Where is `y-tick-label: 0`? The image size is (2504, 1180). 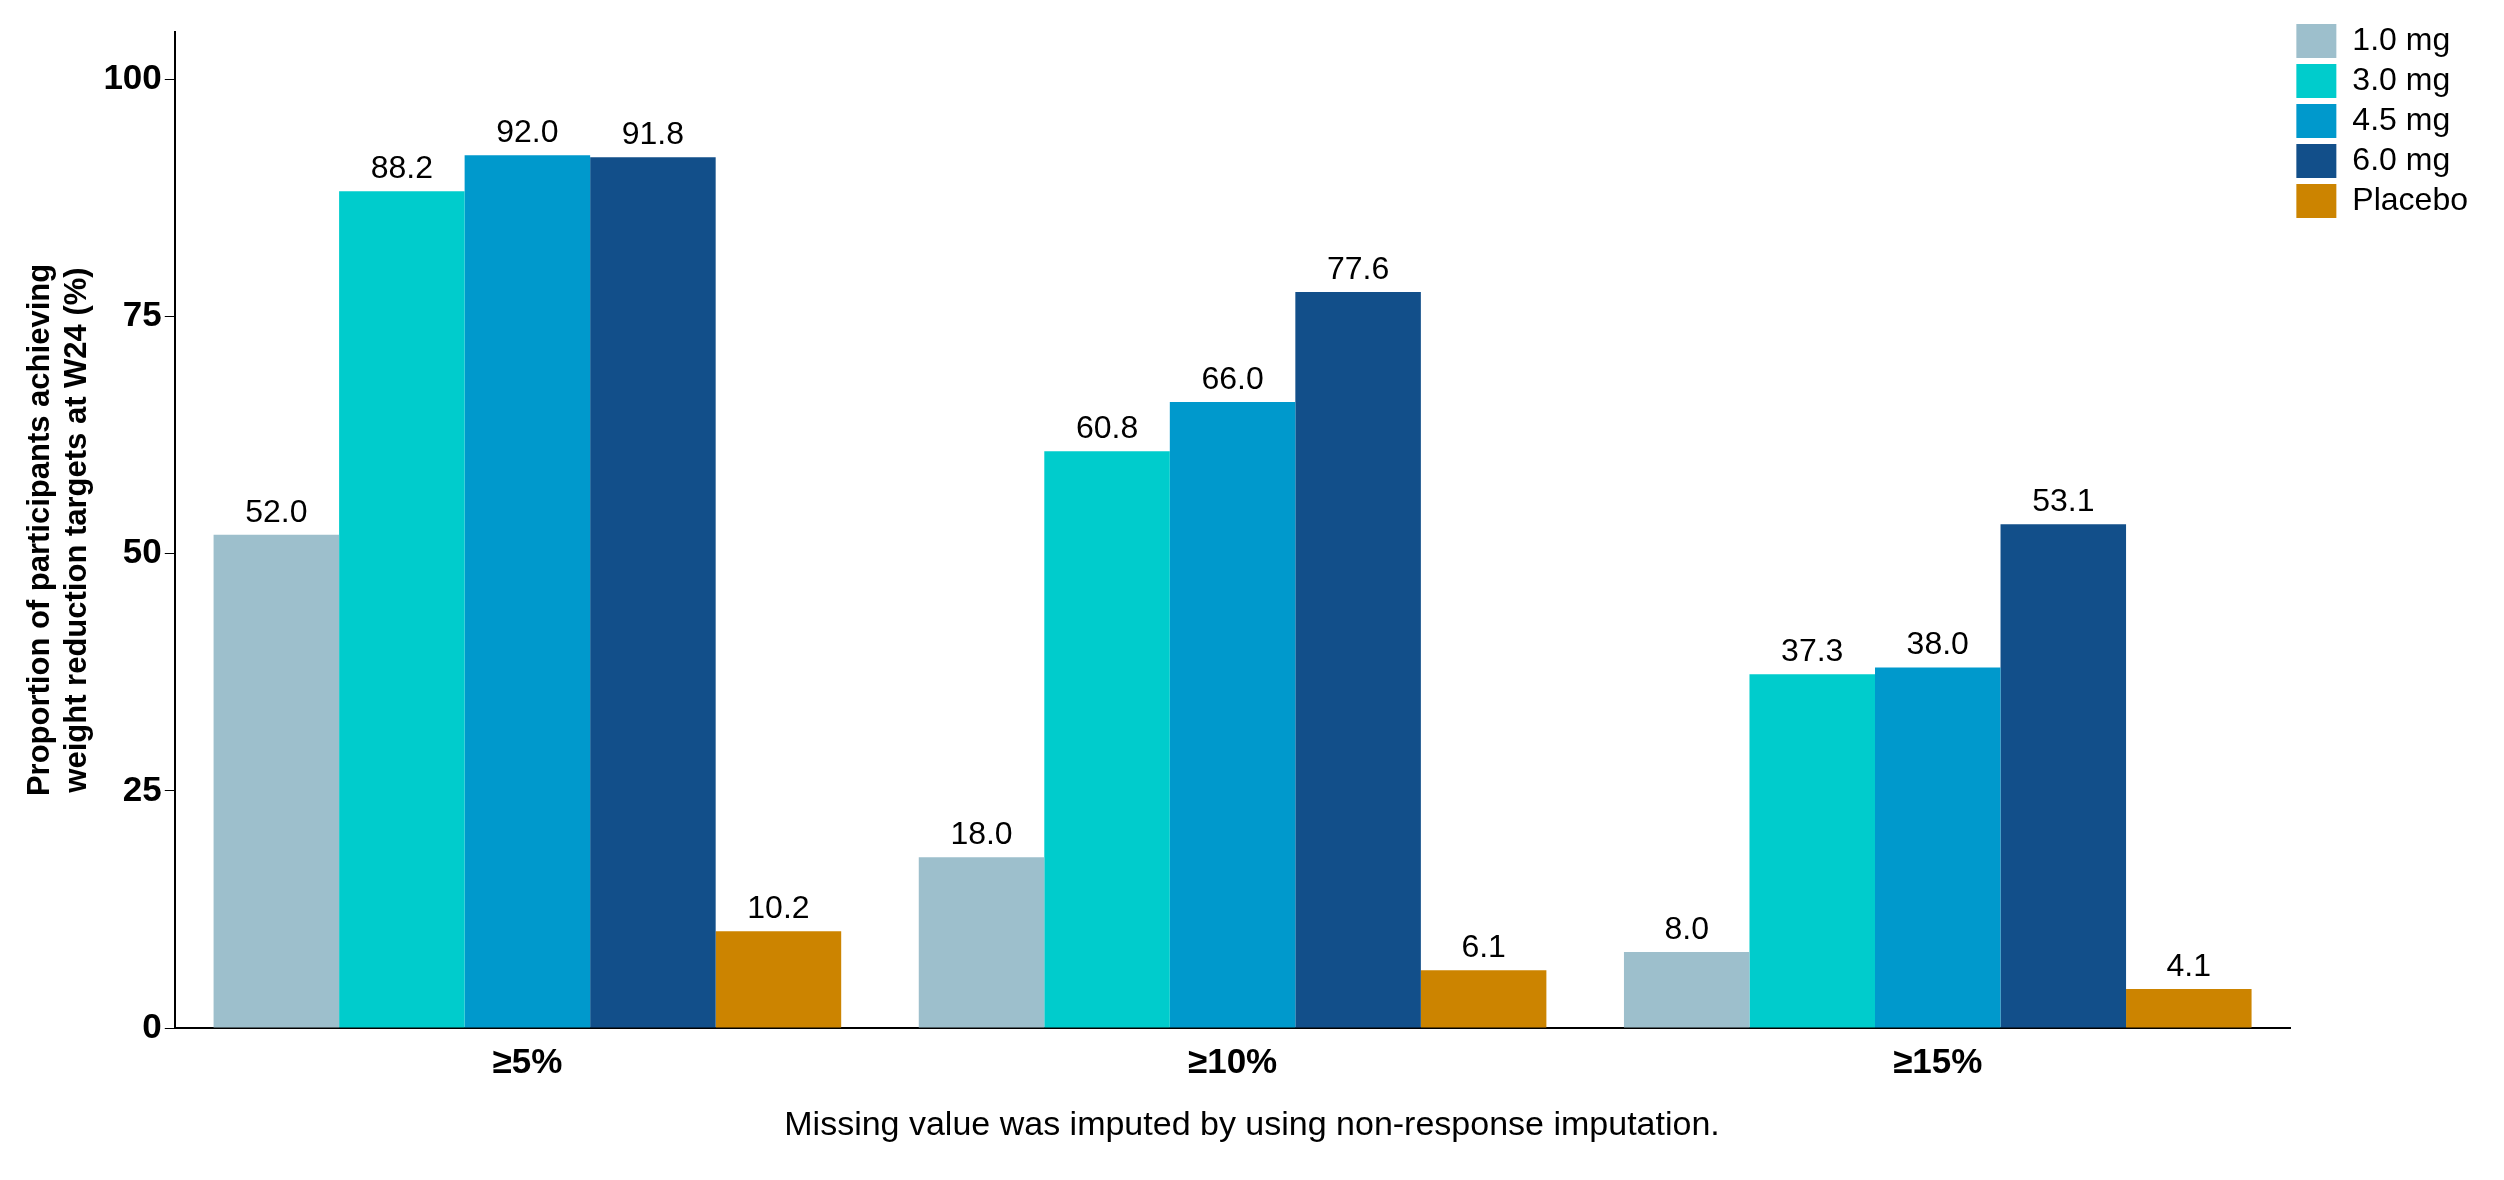 y-tick-label: 0 is located at coordinates (152, 1025).